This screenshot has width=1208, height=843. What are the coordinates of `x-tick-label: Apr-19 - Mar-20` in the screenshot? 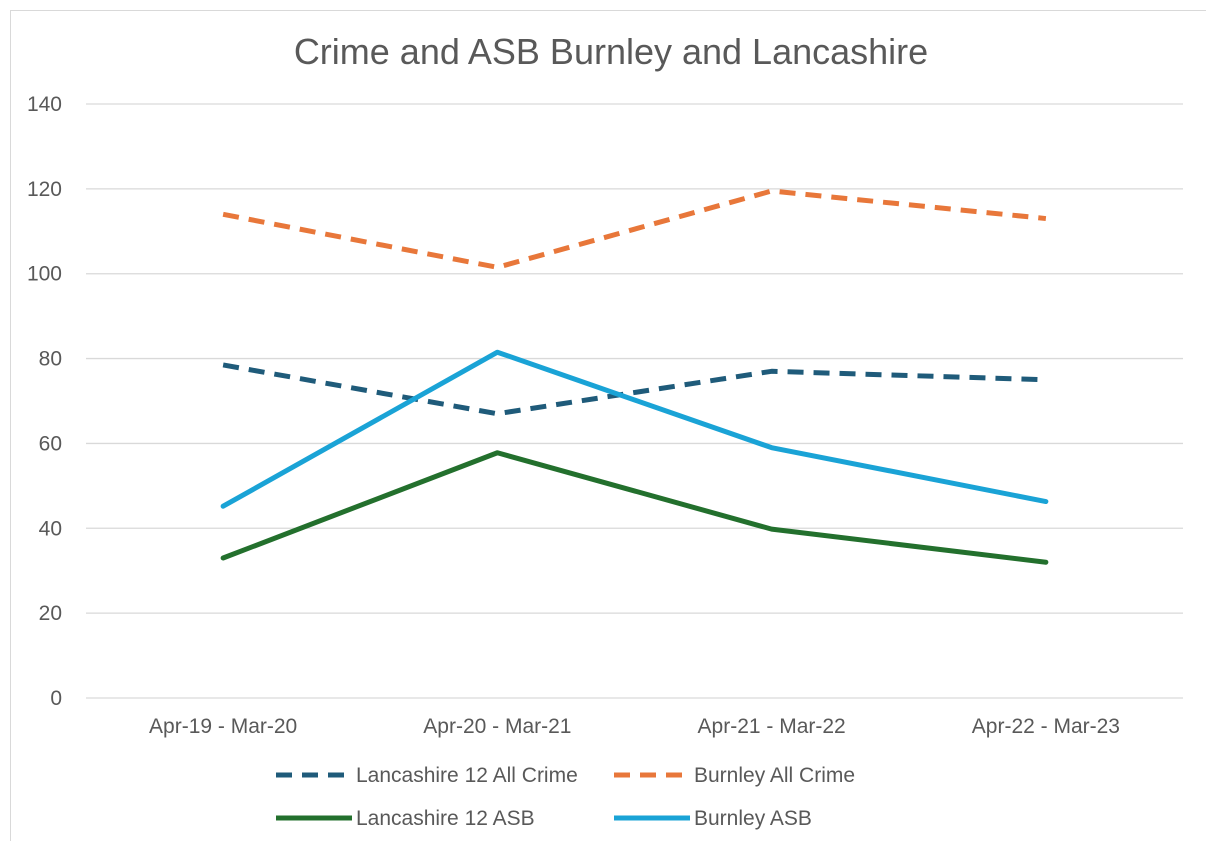 It's located at (223, 726).